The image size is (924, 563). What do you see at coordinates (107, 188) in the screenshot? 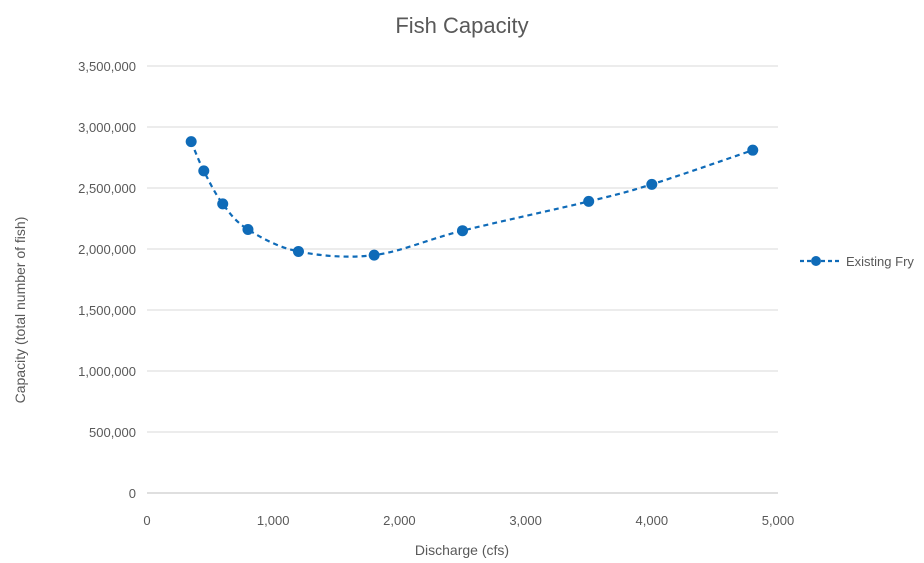
I see `y-tick-label: 2,500,000` at bounding box center [107, 188].